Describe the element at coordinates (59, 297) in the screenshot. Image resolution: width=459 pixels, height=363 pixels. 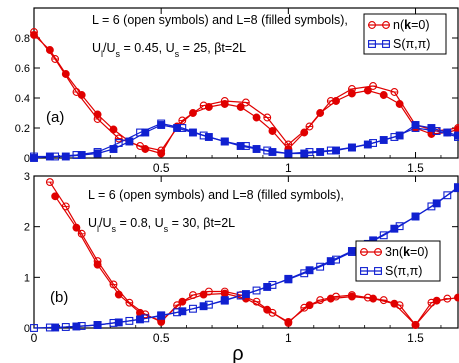
I see `panel-b-label: (b)` at that location.